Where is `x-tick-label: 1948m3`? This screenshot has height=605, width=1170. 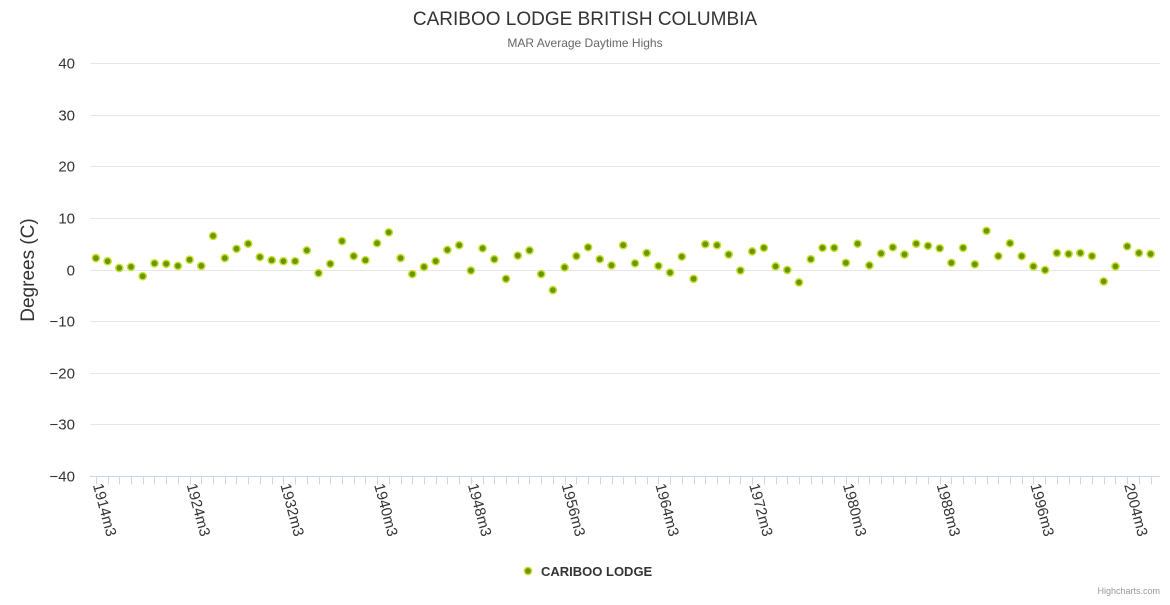 x-tick-label: 1948m3 is located at coordinates (479, 510).